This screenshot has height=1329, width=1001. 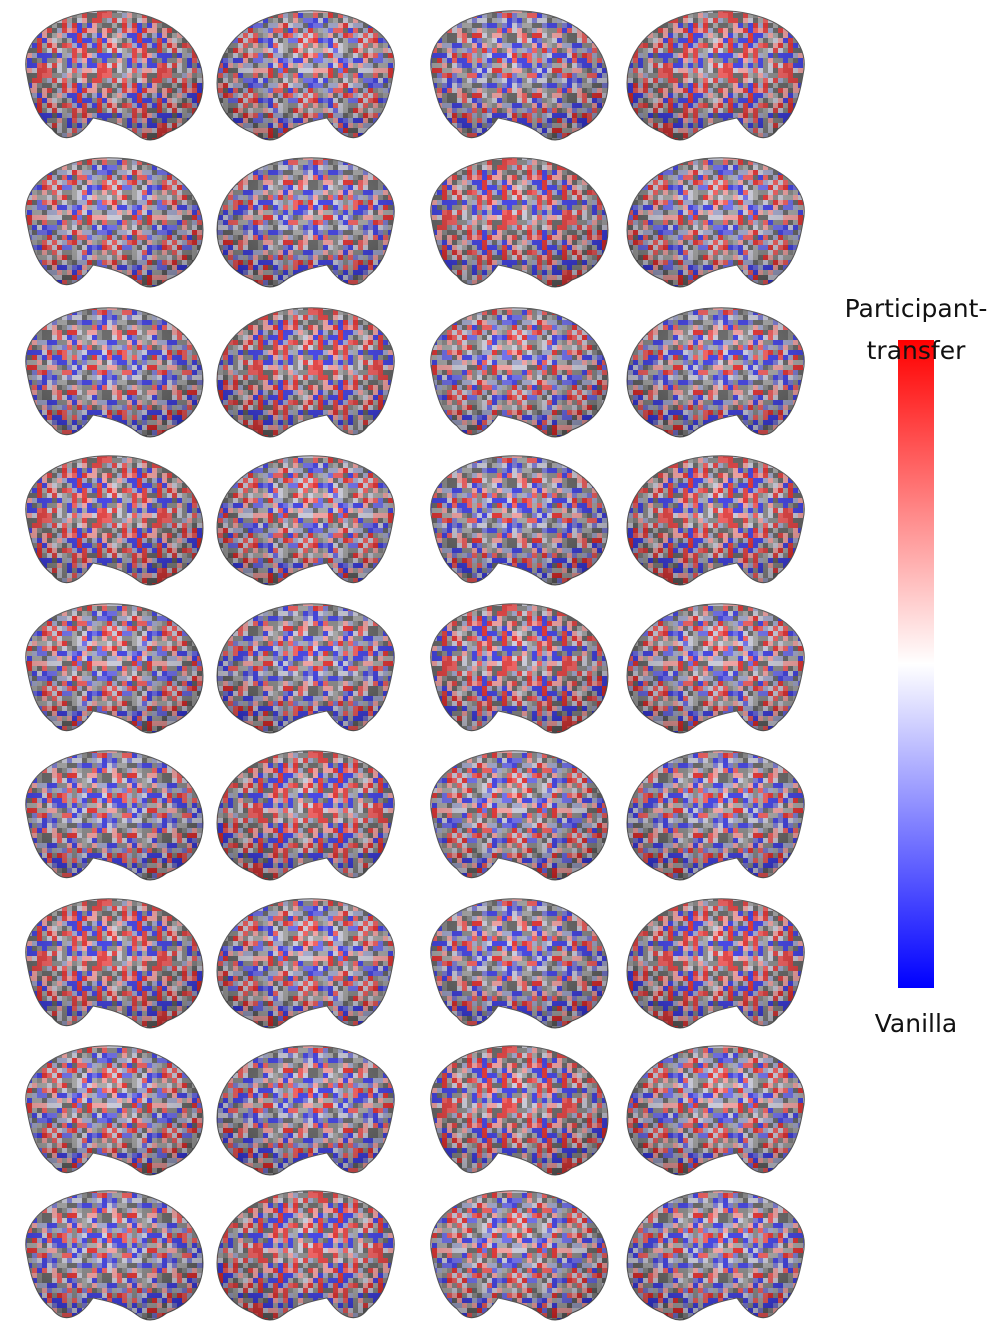 What do you see at coordinates (916, 664) in the screenshot?
I see `colorbar` at bounding box center [916, 664].